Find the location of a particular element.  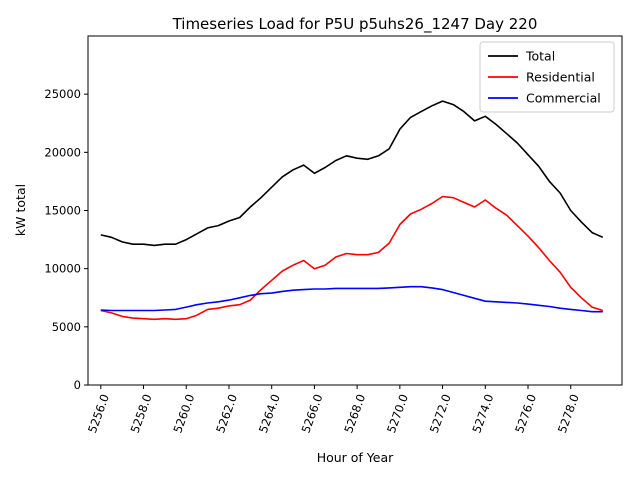

y-tick-label: 20000 is located at coordinates (62, 152).